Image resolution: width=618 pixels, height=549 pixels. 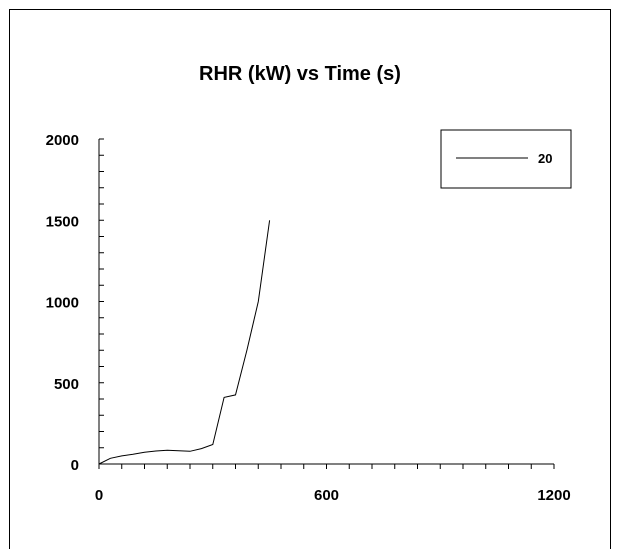 I want to click on y-tick-label: 2000, so click(x=62, y=140).